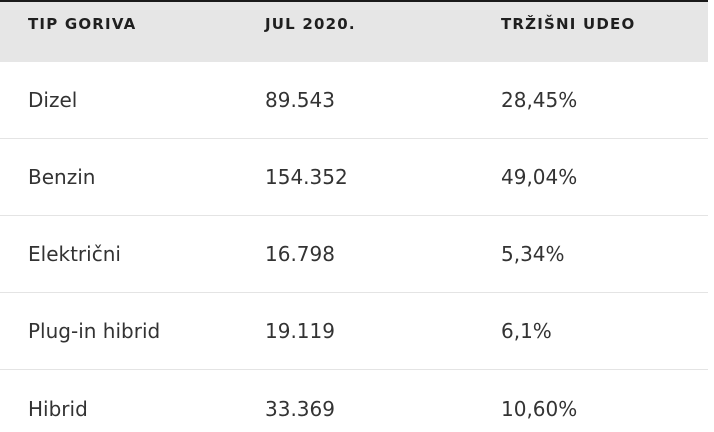 This screenshot has height=432, width=714. Describe the element at coordinates (526, 331) in the screenshot. I see `share-cell: 6,1%` at that location.